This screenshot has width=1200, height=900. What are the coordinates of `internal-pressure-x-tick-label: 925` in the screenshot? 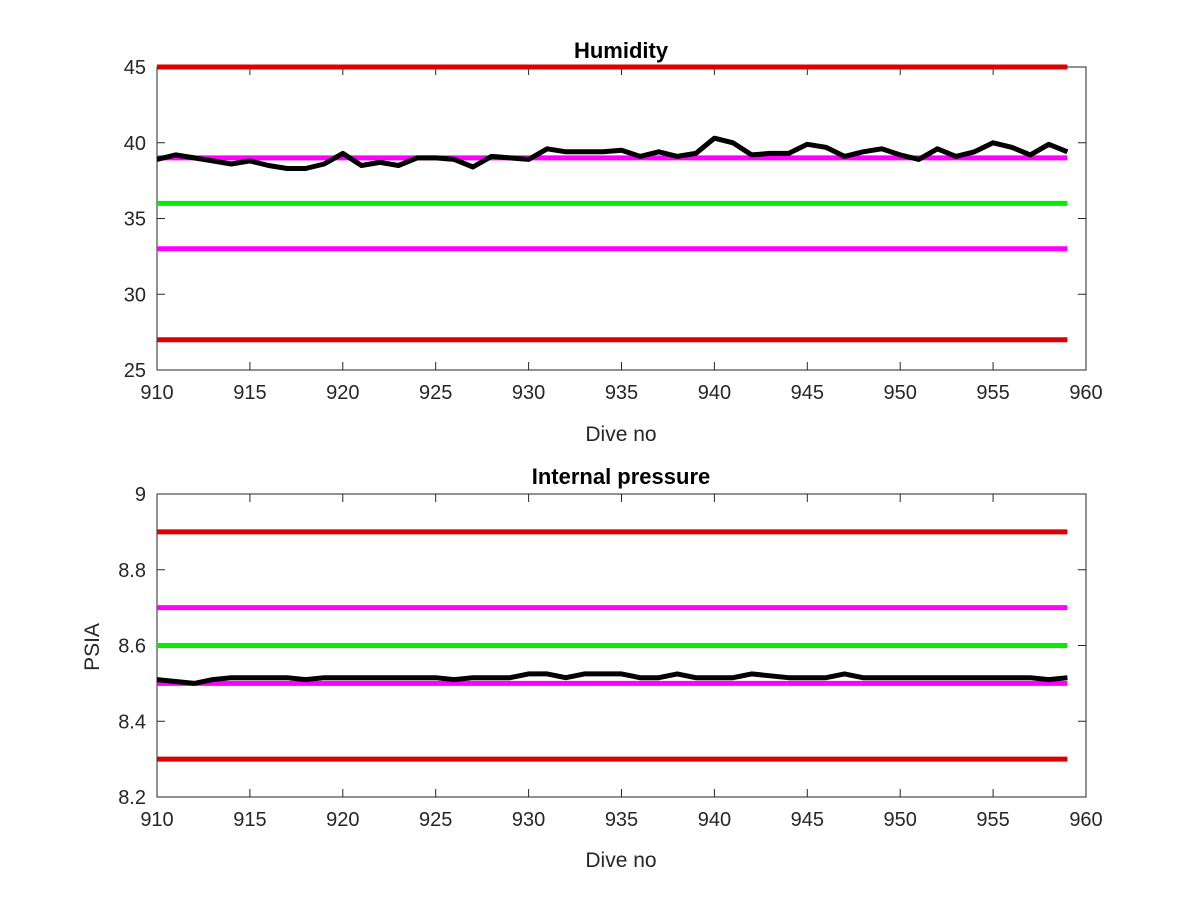 It's located at (435, 820).